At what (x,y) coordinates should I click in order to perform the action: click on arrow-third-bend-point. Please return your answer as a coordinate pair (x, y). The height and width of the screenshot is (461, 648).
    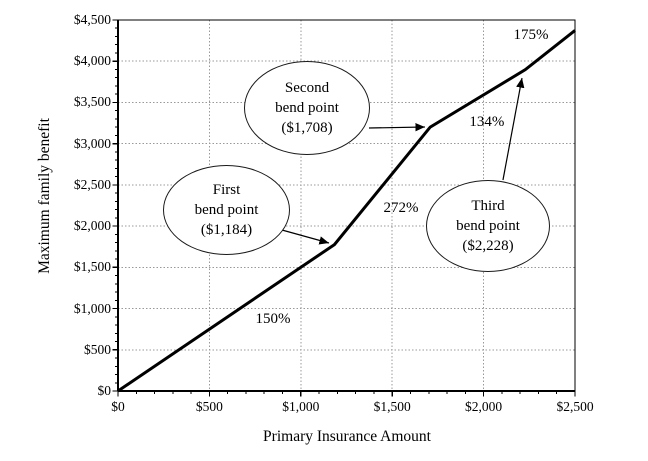
    Looking at the image, I should click on (513, 129).